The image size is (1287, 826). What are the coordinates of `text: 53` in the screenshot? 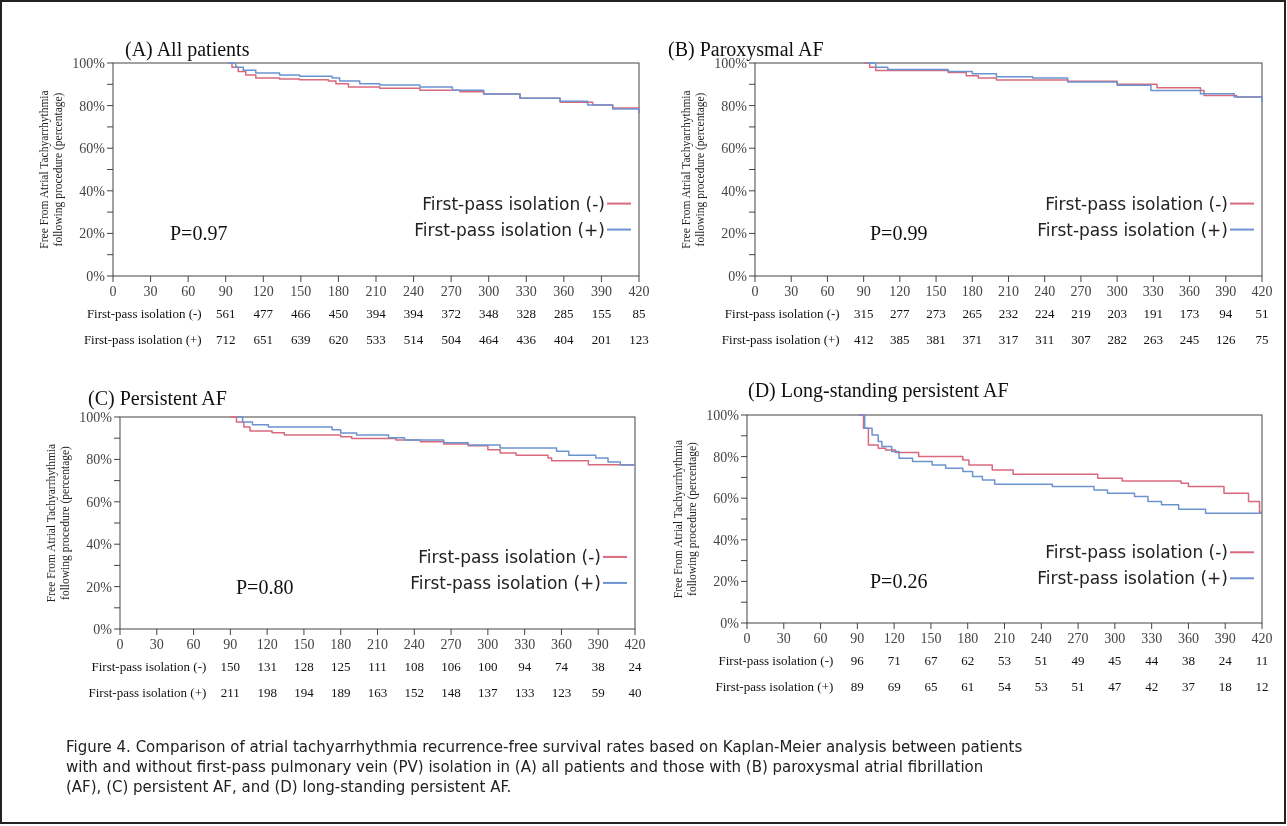 It's located at (1041, 686).